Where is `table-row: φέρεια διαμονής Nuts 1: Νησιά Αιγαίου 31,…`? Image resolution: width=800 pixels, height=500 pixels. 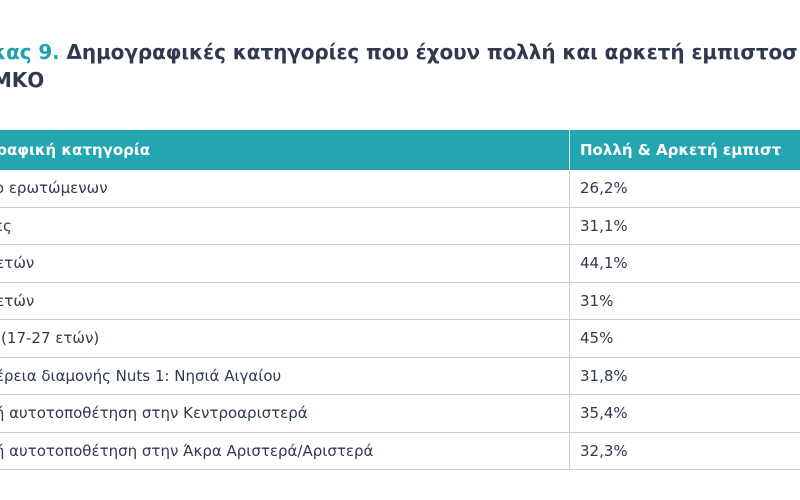
table-row: φέρεια διαμονής Nuts 1: Νησιά Αιγαίου 31,… is located at coordinates (400, 376).